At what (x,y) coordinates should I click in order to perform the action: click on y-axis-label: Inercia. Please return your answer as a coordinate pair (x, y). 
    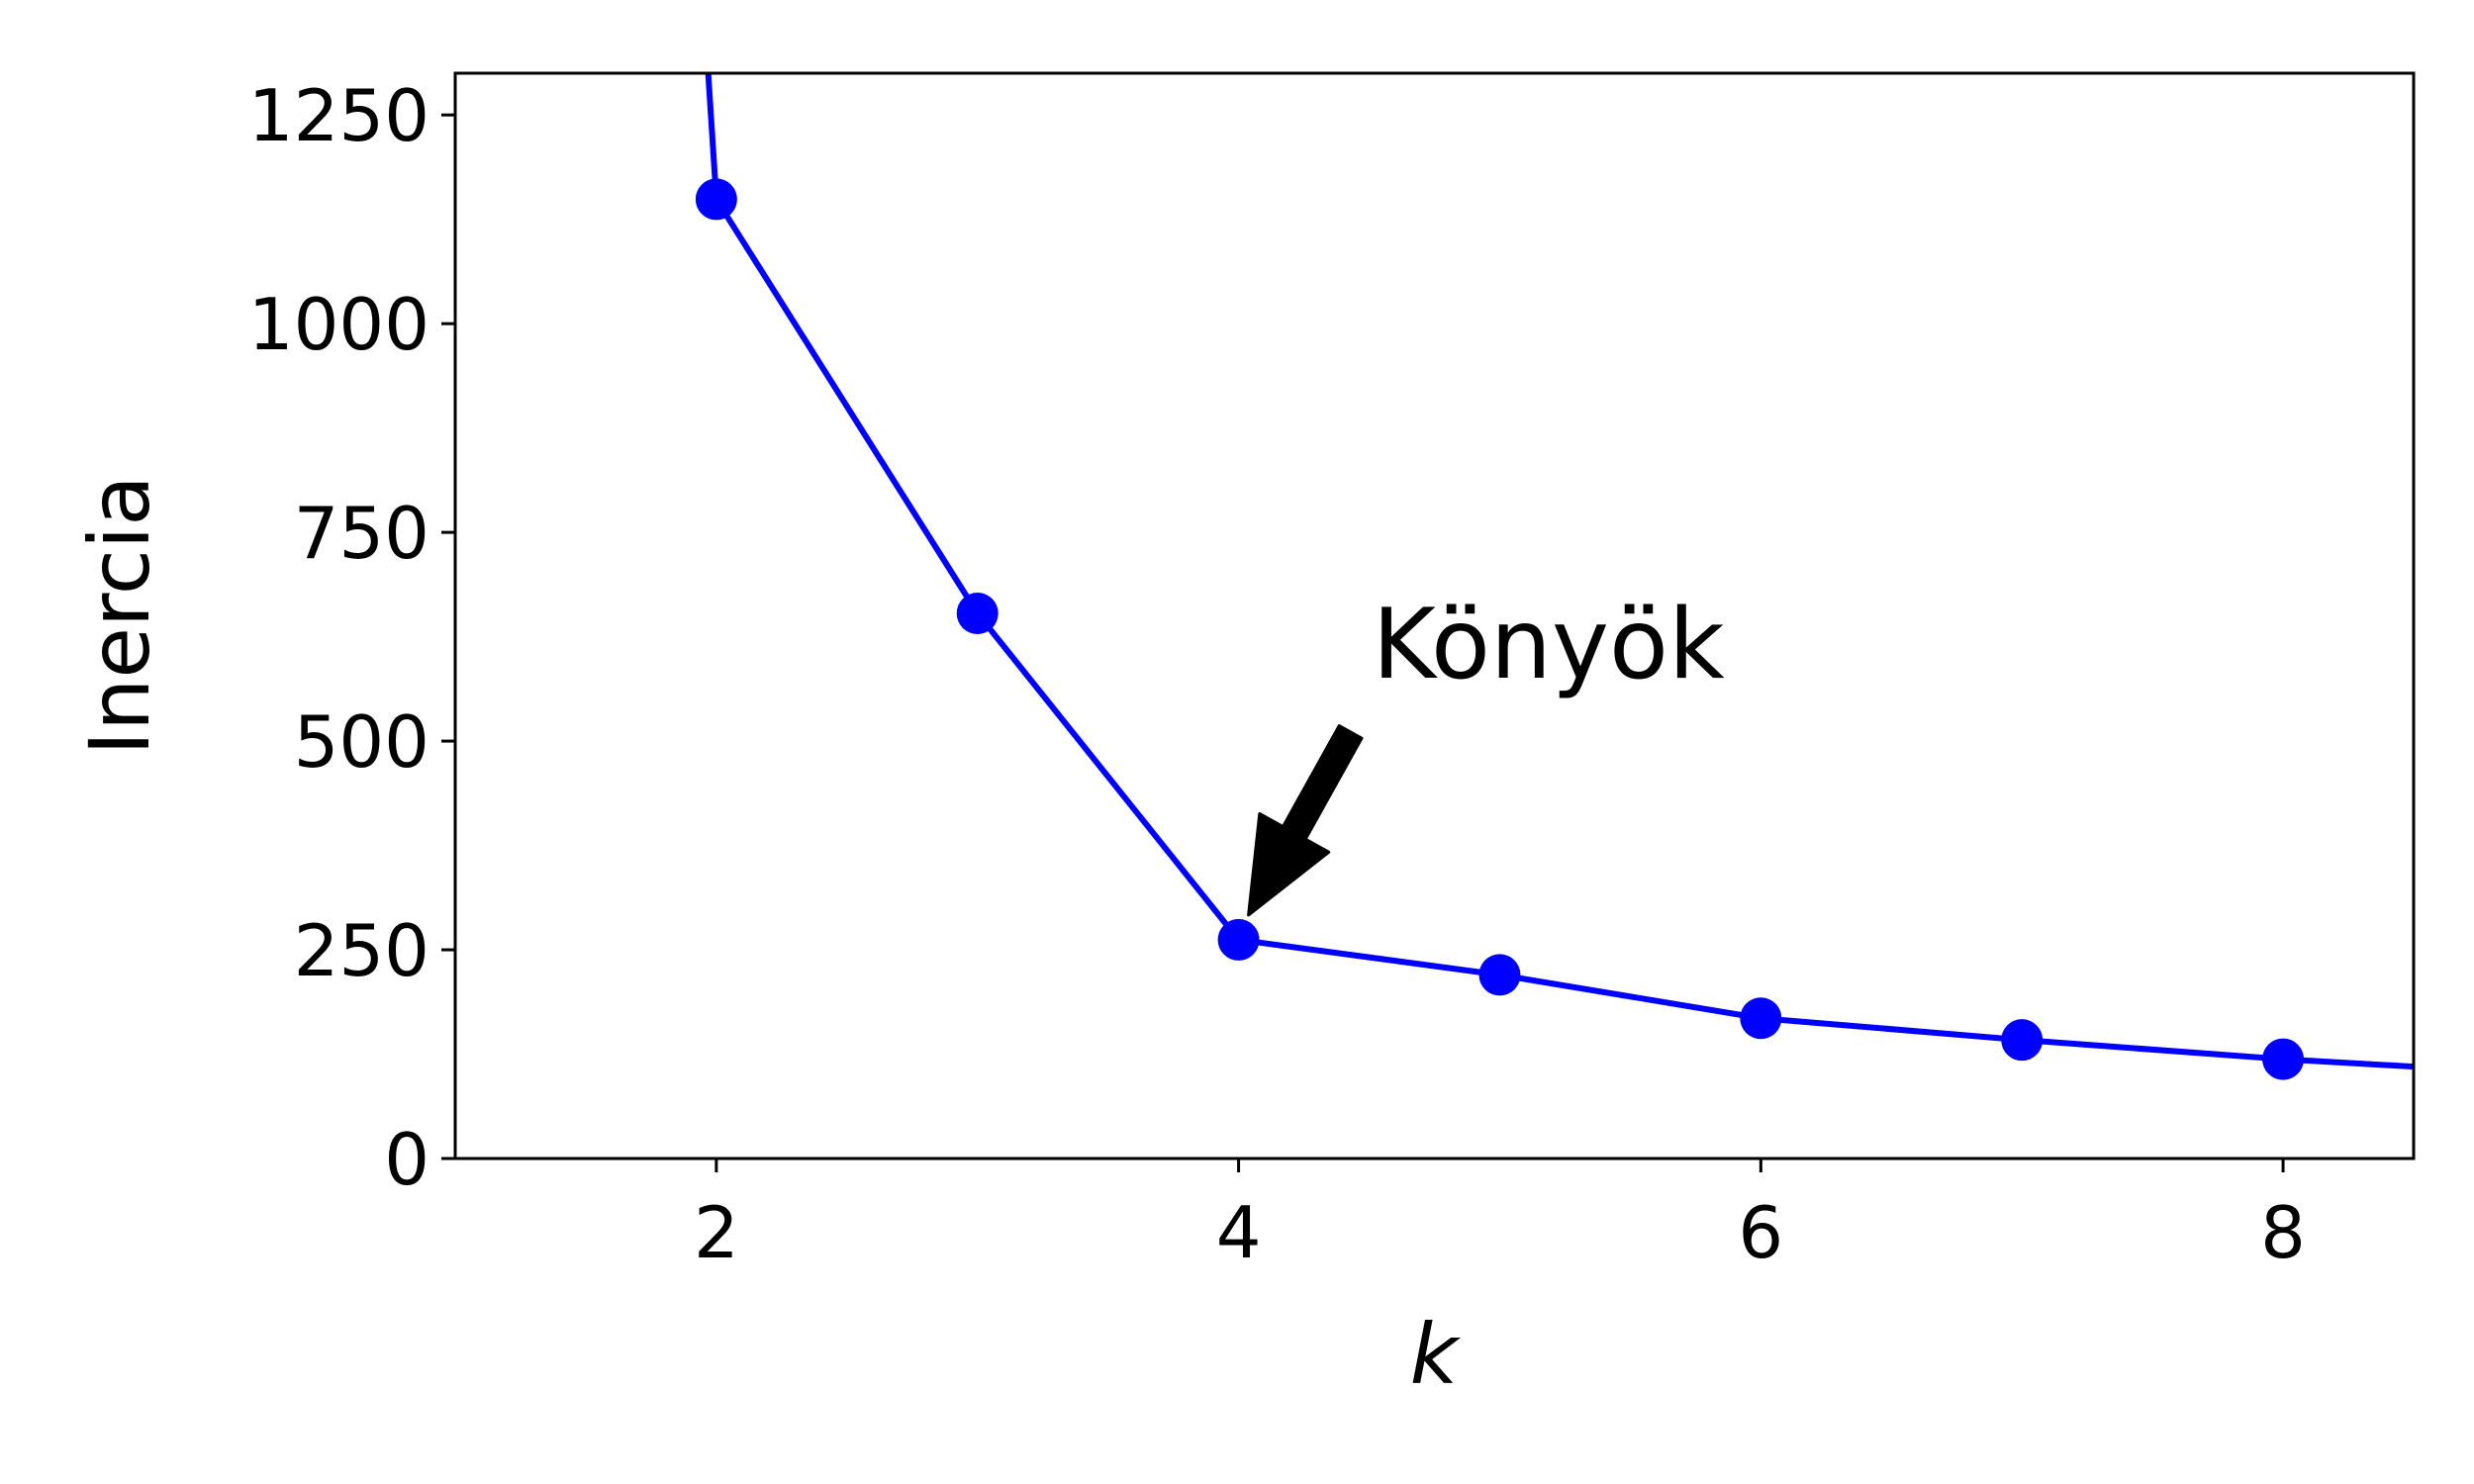
    Looking at the image, I should click on (120, 615).